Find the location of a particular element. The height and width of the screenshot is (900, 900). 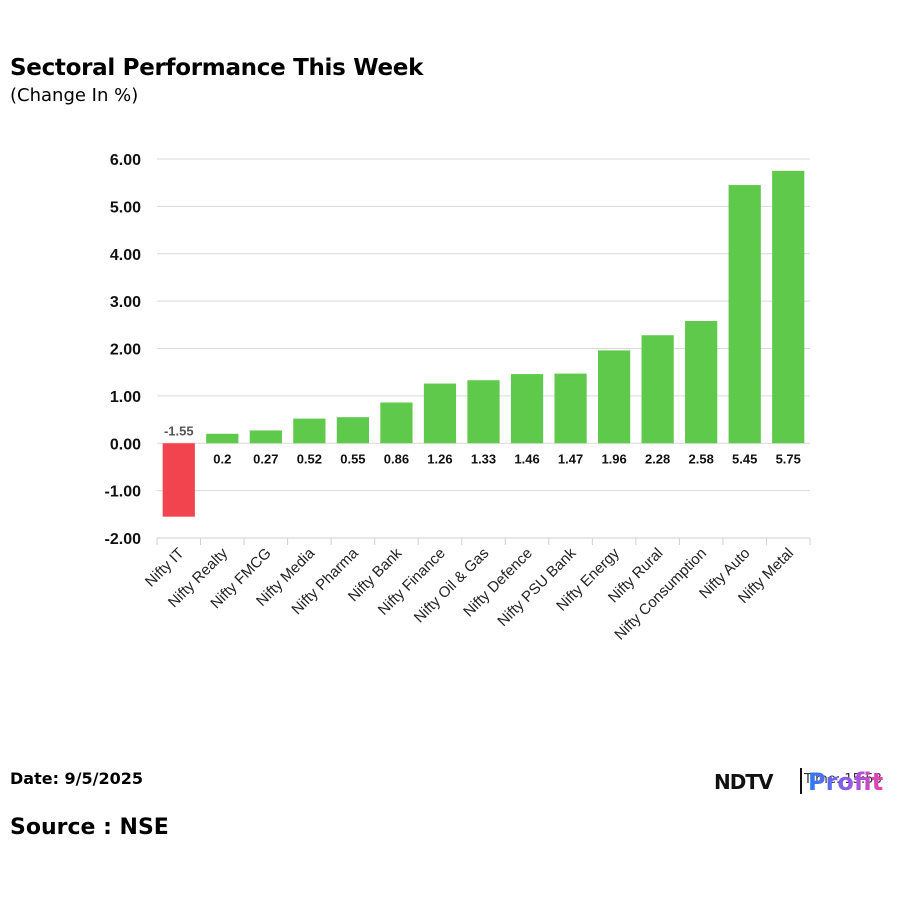

y-tick-label: -1.00 is located at coordinates (123, 492).